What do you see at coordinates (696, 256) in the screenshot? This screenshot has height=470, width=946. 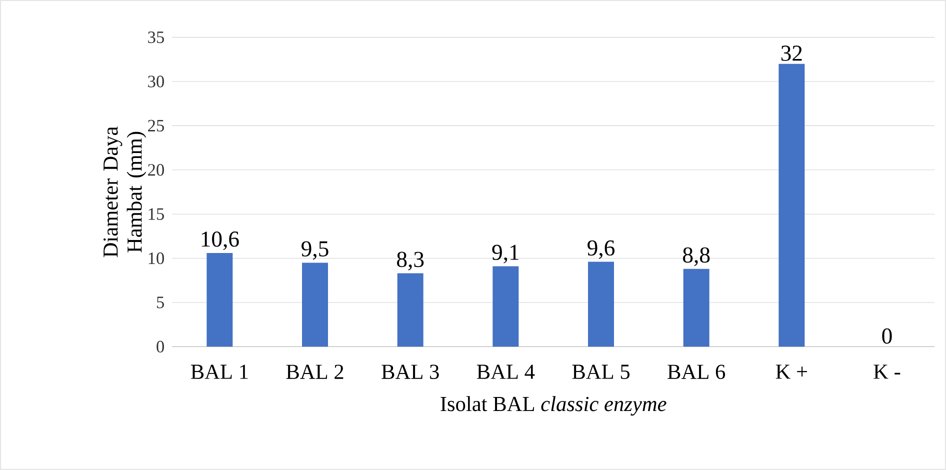 I see `data-label: 8,8` at bounding box center [696, 256].